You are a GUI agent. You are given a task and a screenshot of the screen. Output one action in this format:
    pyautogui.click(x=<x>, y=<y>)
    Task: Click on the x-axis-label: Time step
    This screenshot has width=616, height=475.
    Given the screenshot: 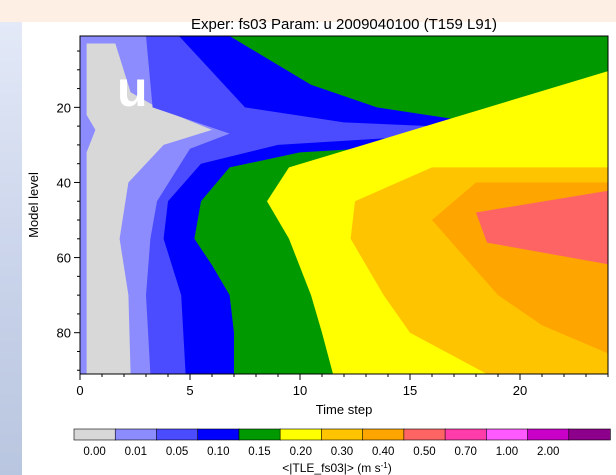 What is the action you would take?
    pyautogui.click(x=344, y=409)
    